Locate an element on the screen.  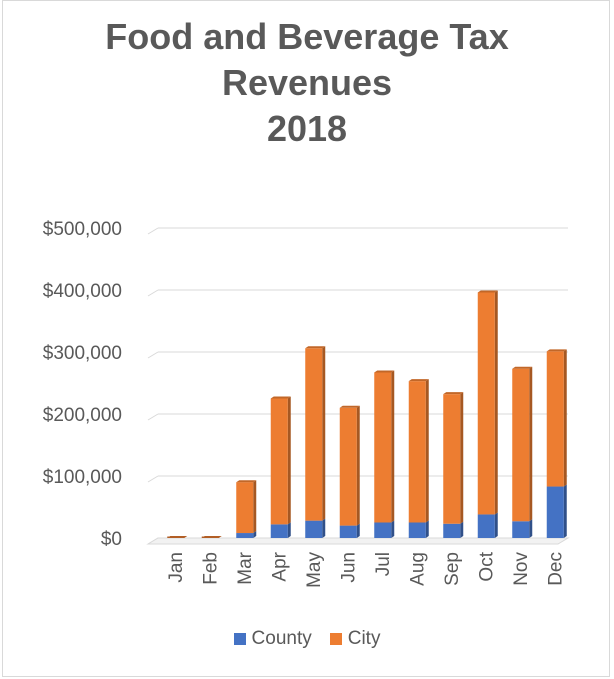
legend-item-county: County is located at coordinates (272, 639).